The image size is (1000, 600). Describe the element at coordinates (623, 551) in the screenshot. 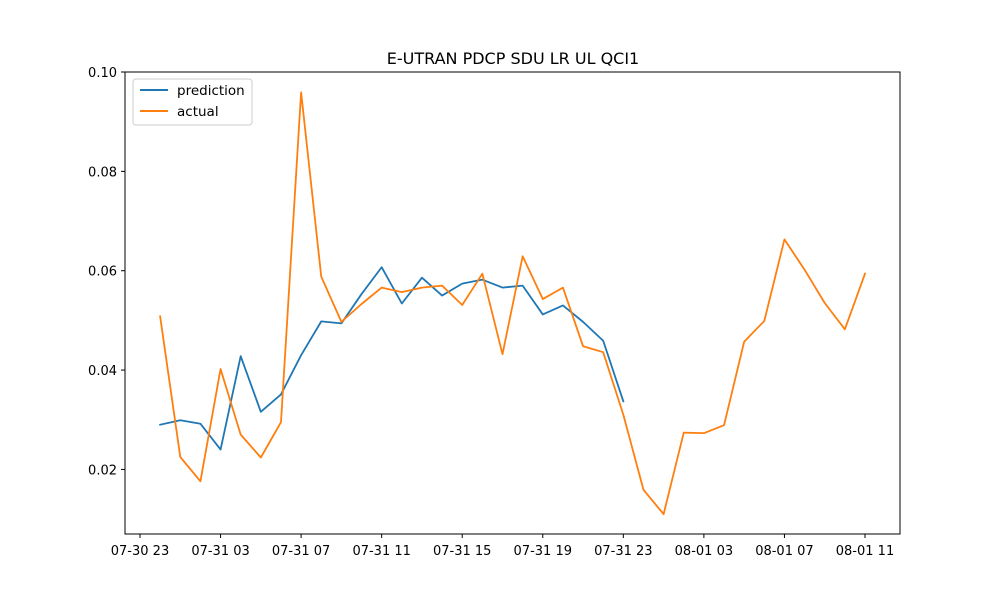

I see `x-tick-label: 07-31 23` at that location.